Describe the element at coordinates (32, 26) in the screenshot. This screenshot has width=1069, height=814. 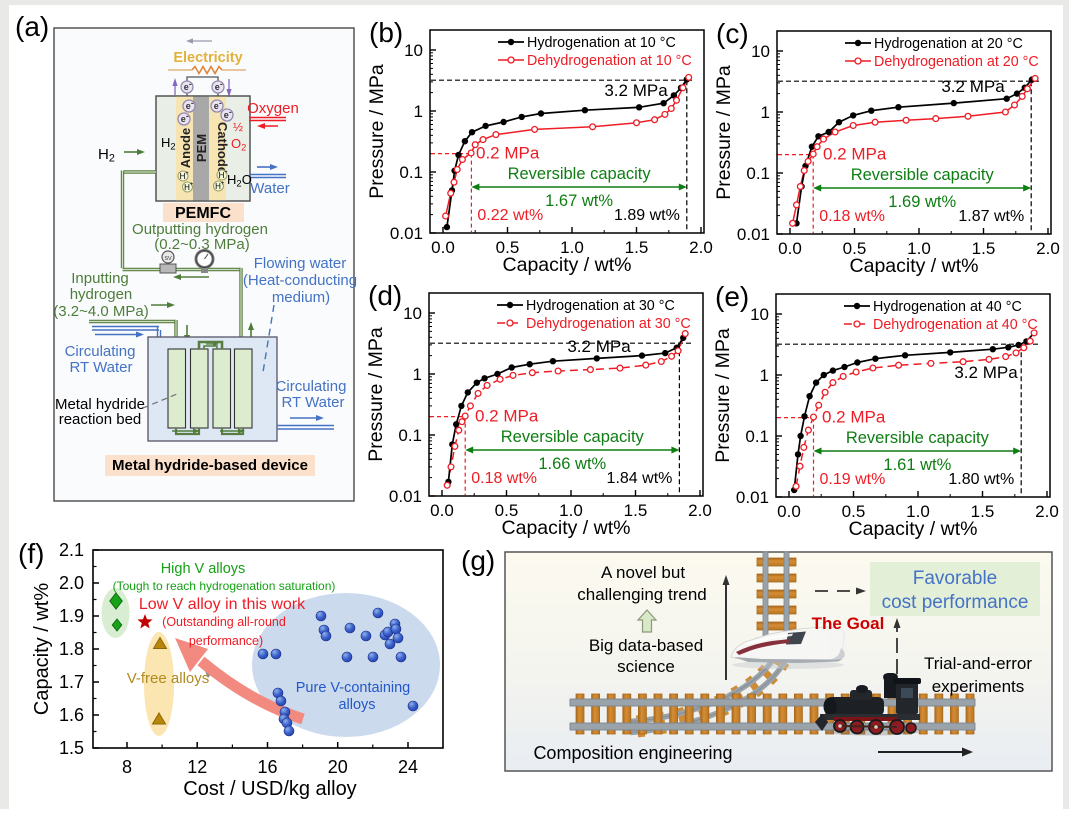
I see `svg-text: (a)` at that location.